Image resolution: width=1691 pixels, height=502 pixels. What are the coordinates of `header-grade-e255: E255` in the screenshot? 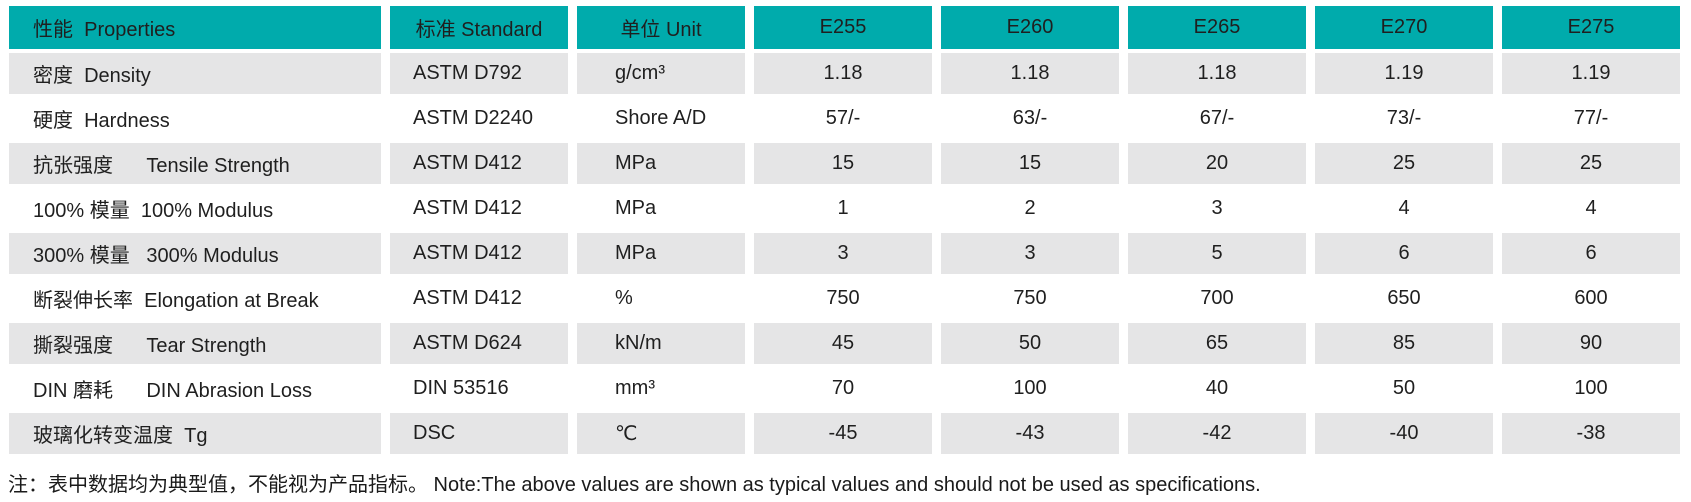 It's located at (843, 27).